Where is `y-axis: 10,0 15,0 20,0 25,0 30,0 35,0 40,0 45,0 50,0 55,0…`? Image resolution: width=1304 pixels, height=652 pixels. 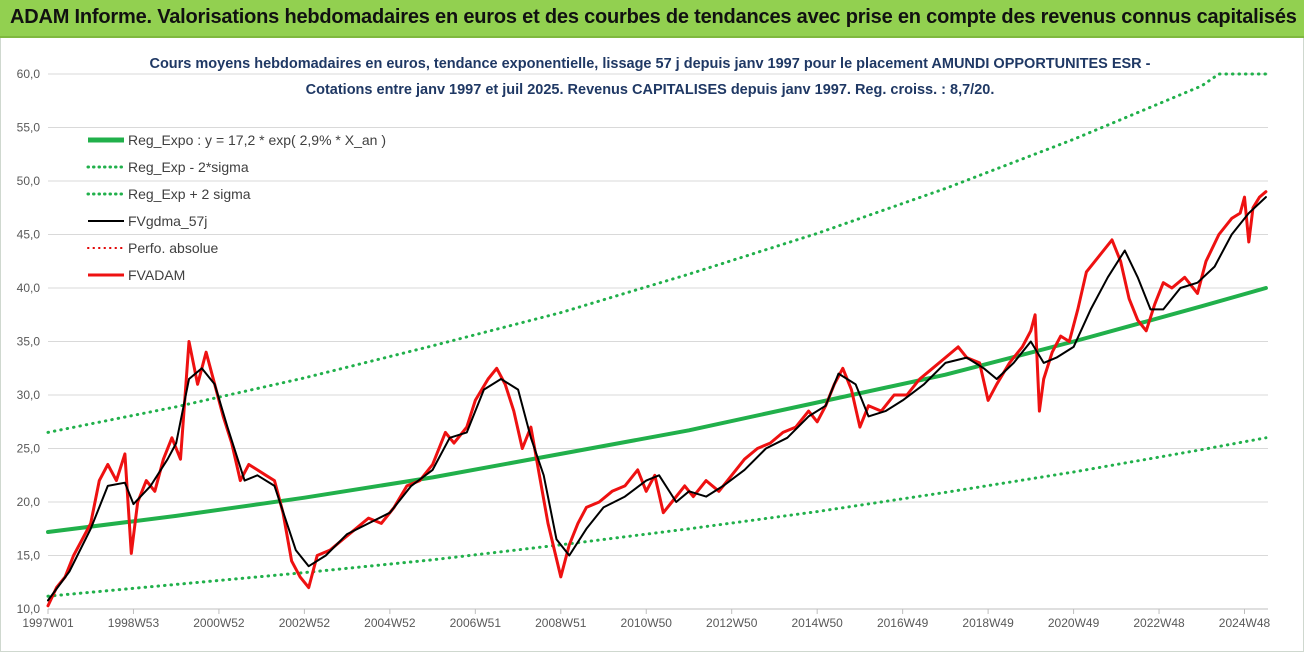 y-axis: 10,0 15,0 20,0 25,0 30,0 35,0 40,0 45,0 50,0 55,0… is located at coordinates (29, 341).